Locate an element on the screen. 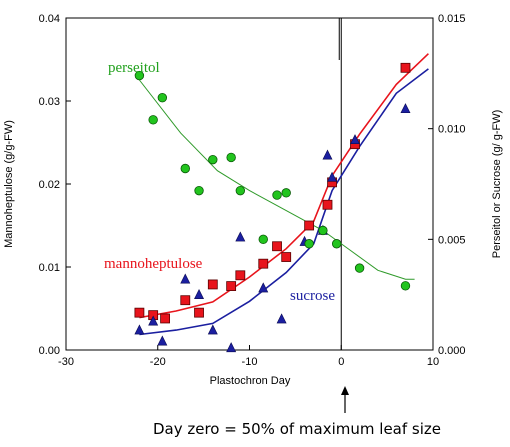  y-left-tick-label: 0.01 is located at coordinates (49, 268).